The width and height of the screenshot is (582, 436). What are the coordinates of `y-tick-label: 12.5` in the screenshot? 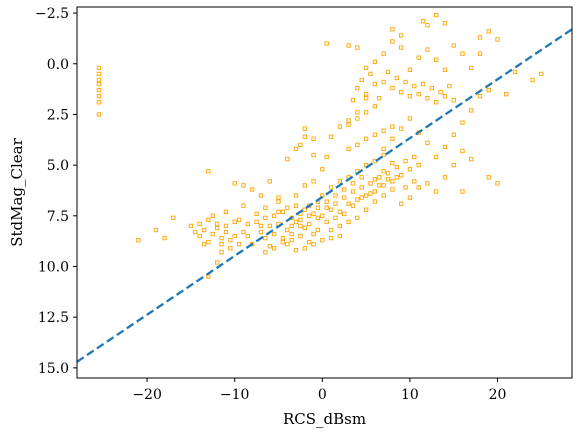 It's located at (53, 318).